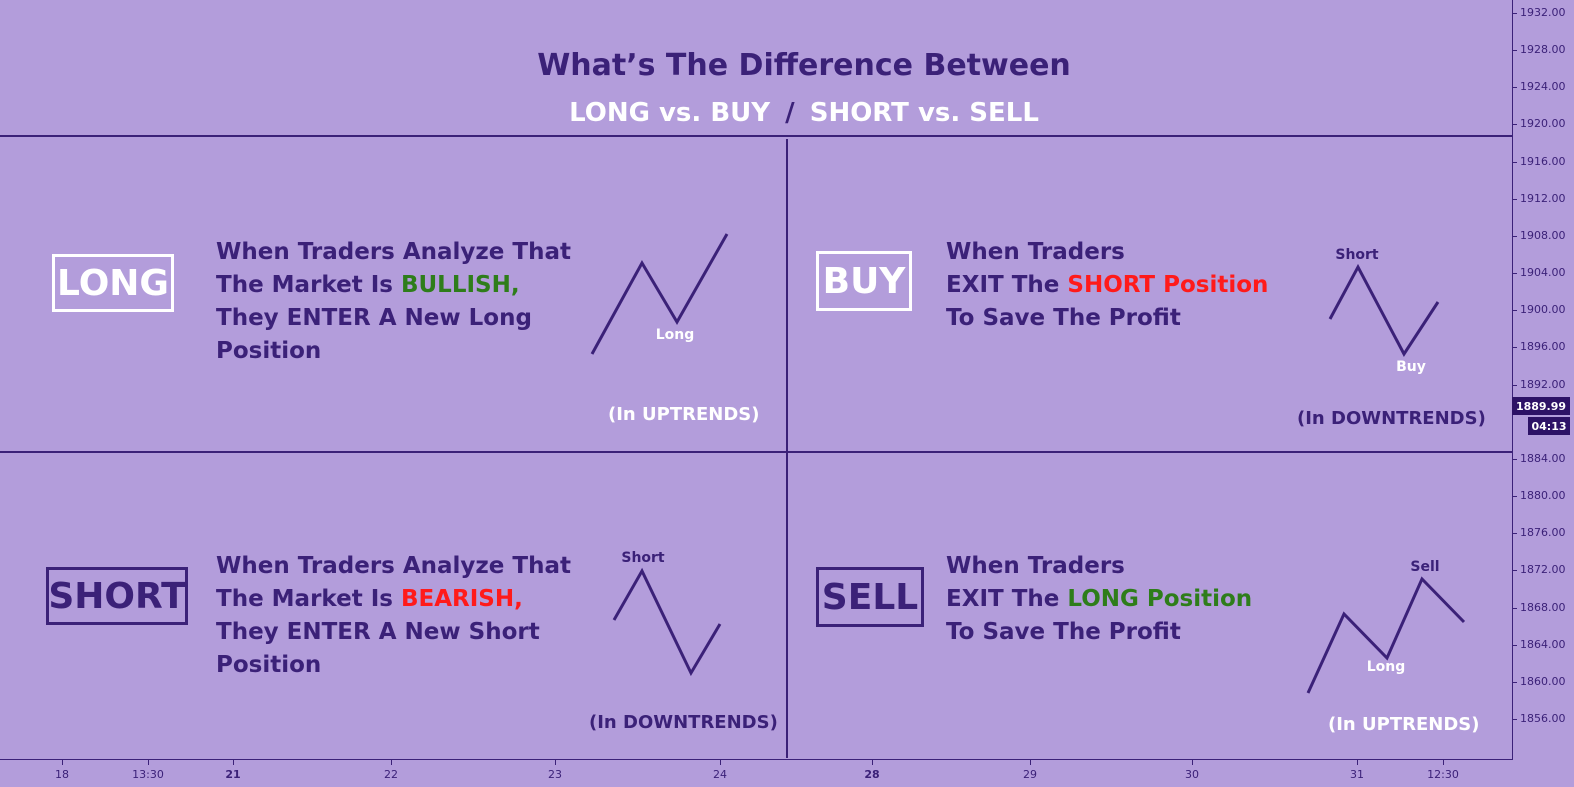  What do you see at coordinates (1543, 87) in the screenshot?
I see `price-tick-label: 1924.00` at bounding box center [1543, 87].